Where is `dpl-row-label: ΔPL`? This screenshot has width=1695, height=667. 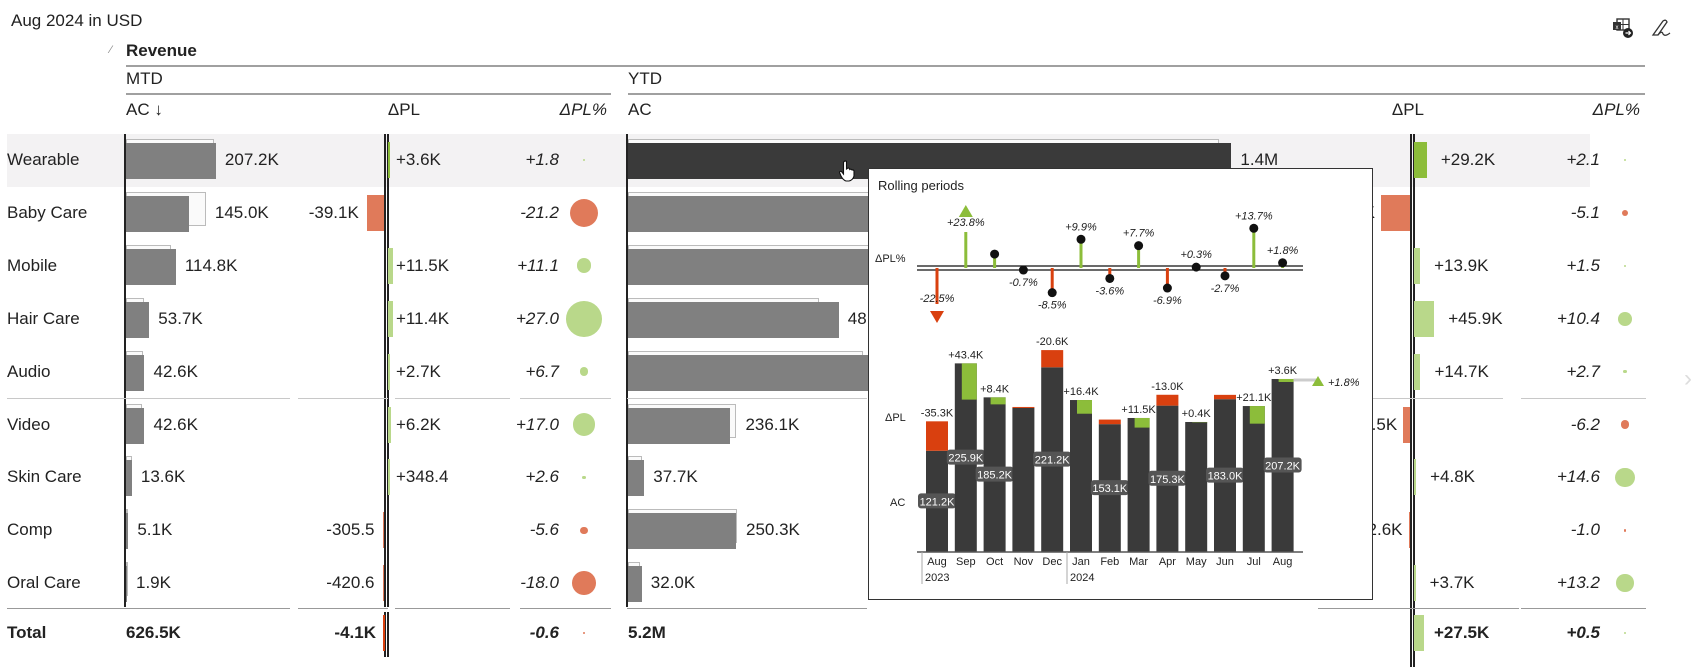 dpl-row-label: ΔPL is located at coordinates (895, 418).